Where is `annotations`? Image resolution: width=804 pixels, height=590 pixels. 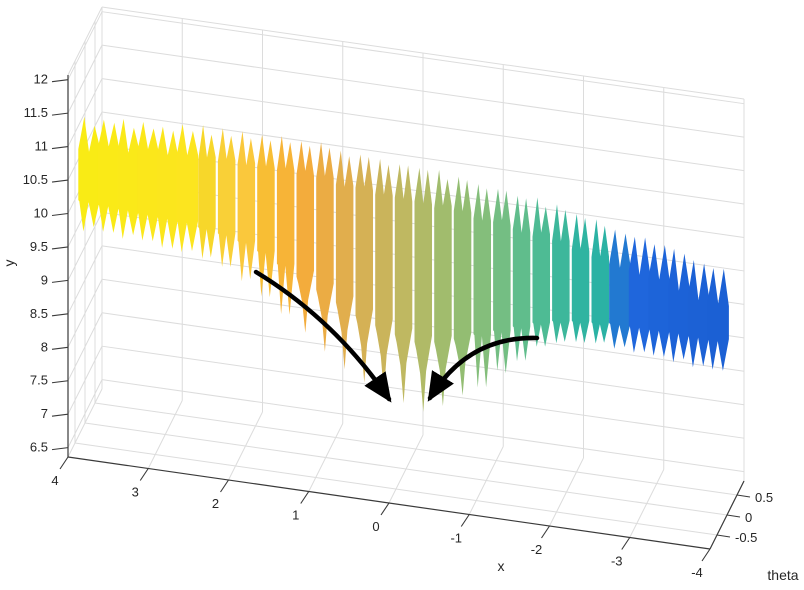
annotations is located at coordinates (396, 336).